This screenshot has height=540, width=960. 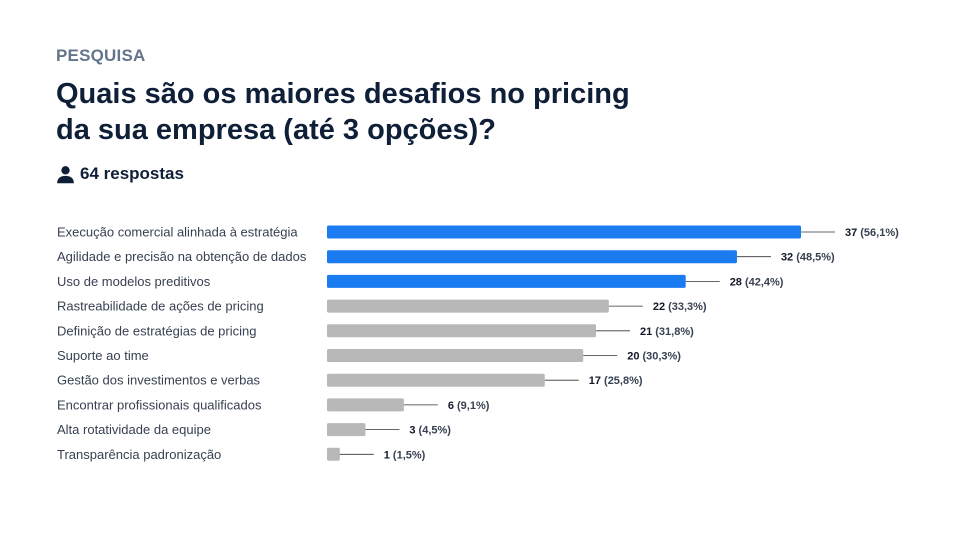 I want to click on data-label-percent: (1,5%), so click(x=409, y=455).